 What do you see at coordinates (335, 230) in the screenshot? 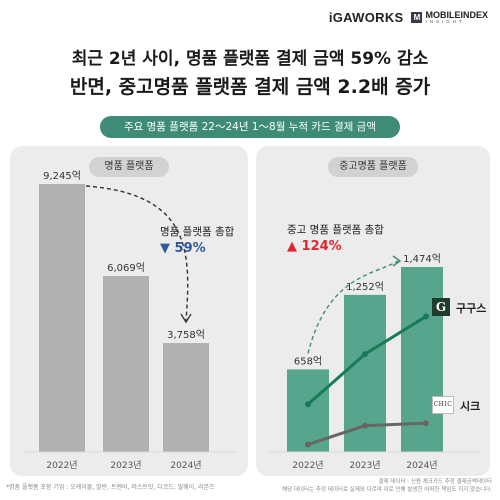
I see `secondhand-total-label: 중고 명품 플랫폼 총합` at bounding box center [335, 230].